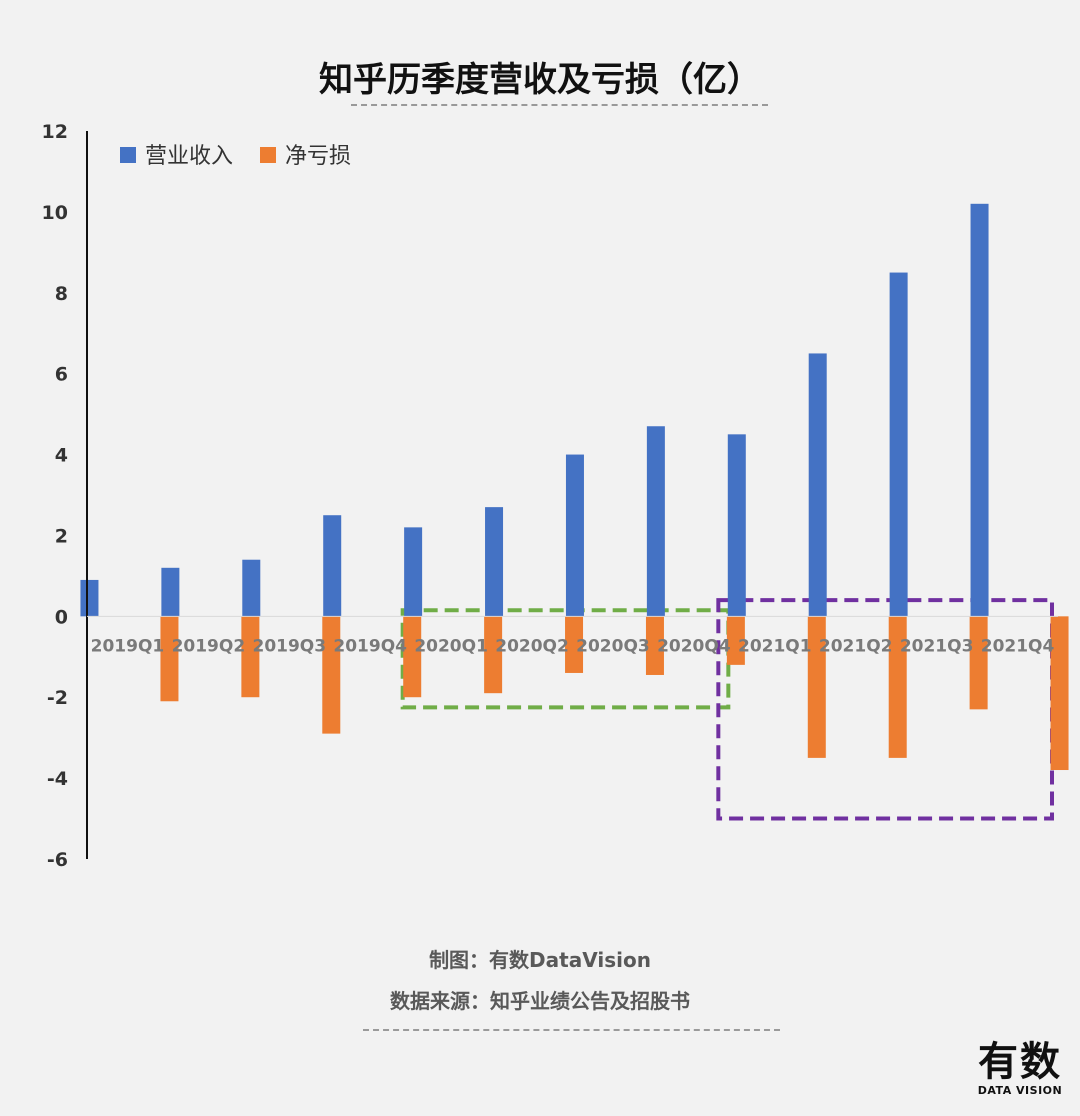  What do you see at coordinates (128, 646) in the screenshot?
I see `x-tick-label: 2019Q1` at bounding box center [128, 646].